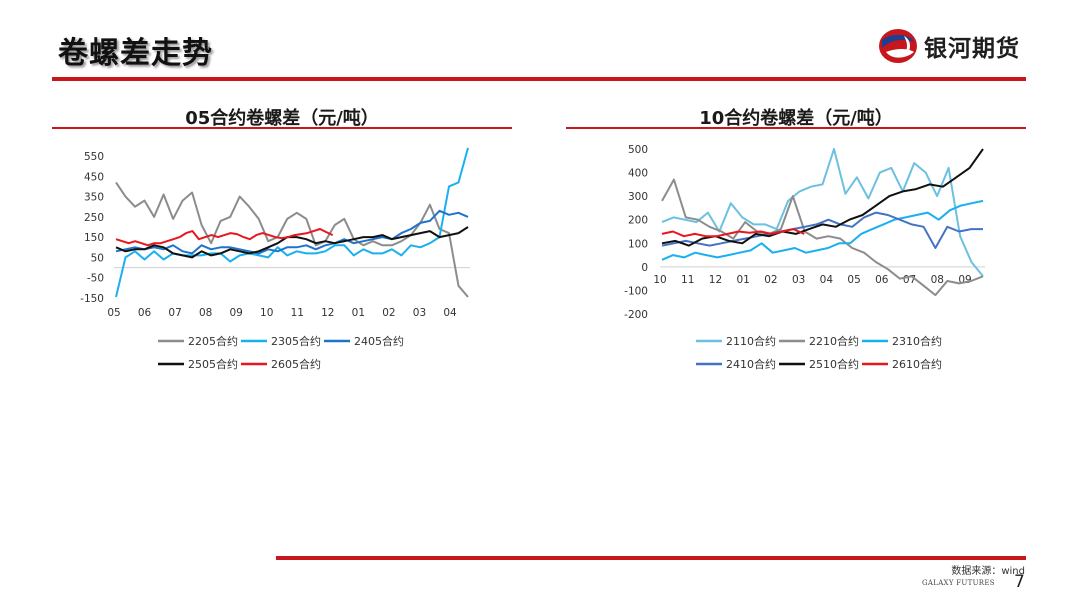  Describe the element at coordinates (94, 218) in the screenshot. I see `y-tick-label: 250` at that location.